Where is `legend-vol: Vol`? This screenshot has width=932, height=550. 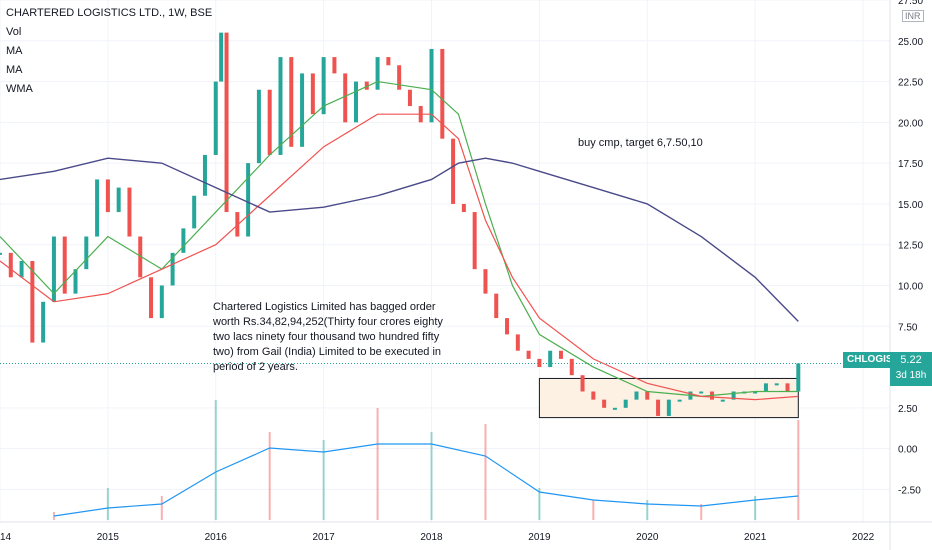
legend-vol: Vol is located at coordinates (14, 32).